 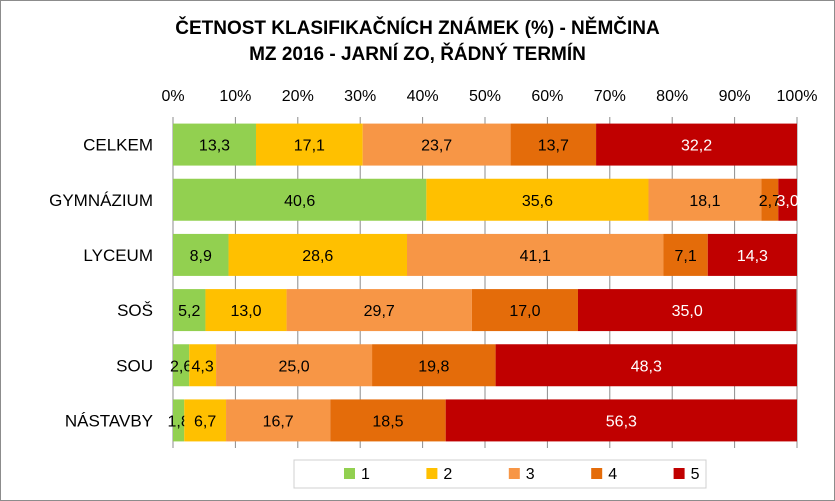 I want to click on data-label: 13,3, so click(x=214, y=146).